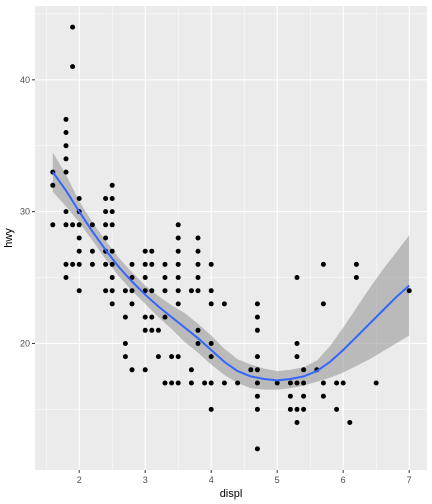 The image size is (432, 504). Describe the element at coordinates (25, 212) in the screenshot. I see `y-tick-label: 30` at that location.